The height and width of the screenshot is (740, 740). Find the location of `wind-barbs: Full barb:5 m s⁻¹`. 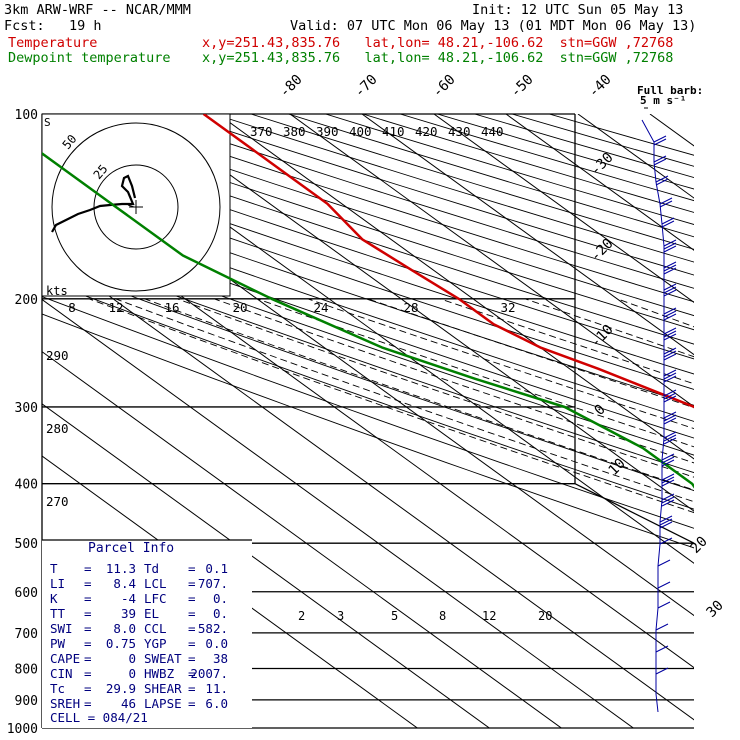

wind-barbs: Full barb:5 m s⁻¹ is located at coordinates (670, 398).